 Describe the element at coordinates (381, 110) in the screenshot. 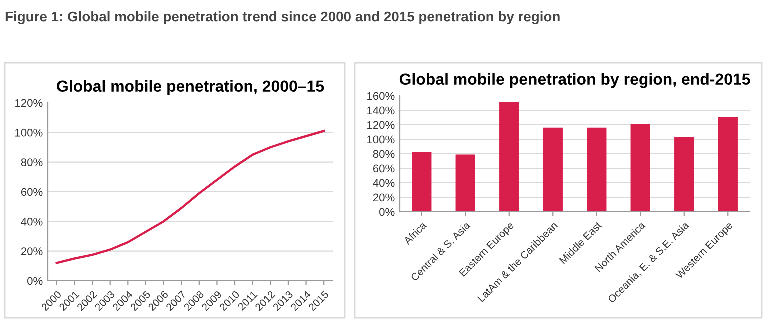

I see `y-tick-label: 140%` at that location.